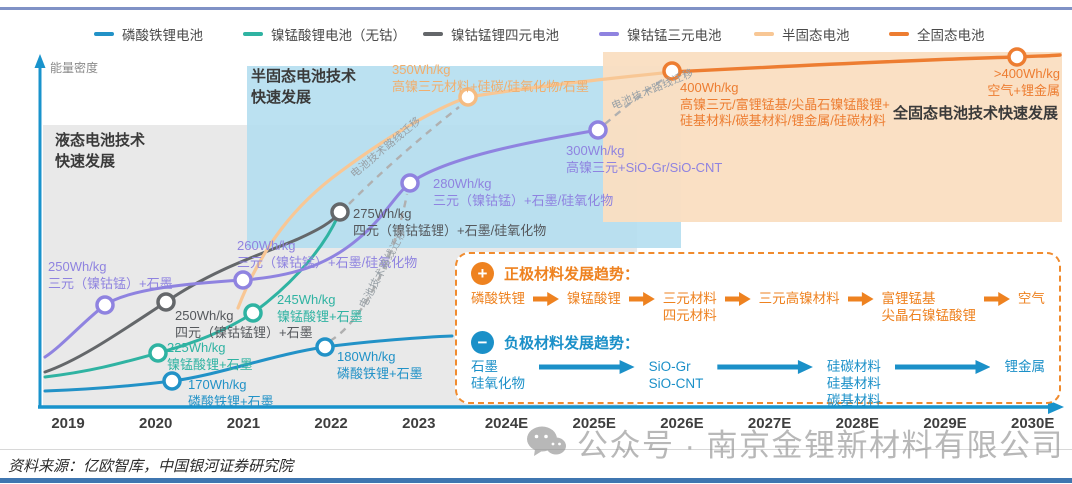 The height and width of the screenshot is (484, 1072). What do you see at coordinates (338, 35) in the screenshot?
I see `legend-label: 镍锰酸锂电池（无钴）` at bounding box center [338, 35].